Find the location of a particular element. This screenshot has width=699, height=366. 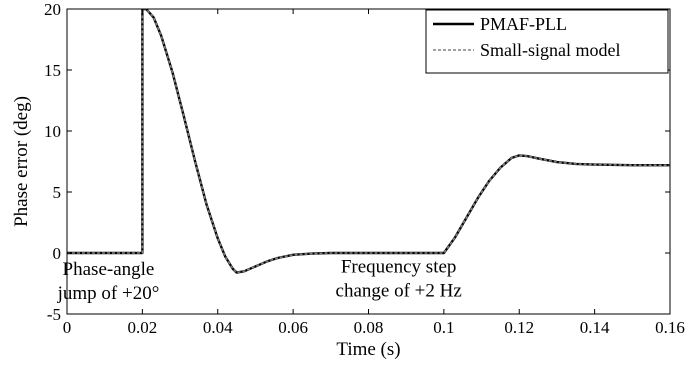

y-tick-label: 5 is located at coordinates (57, 192).